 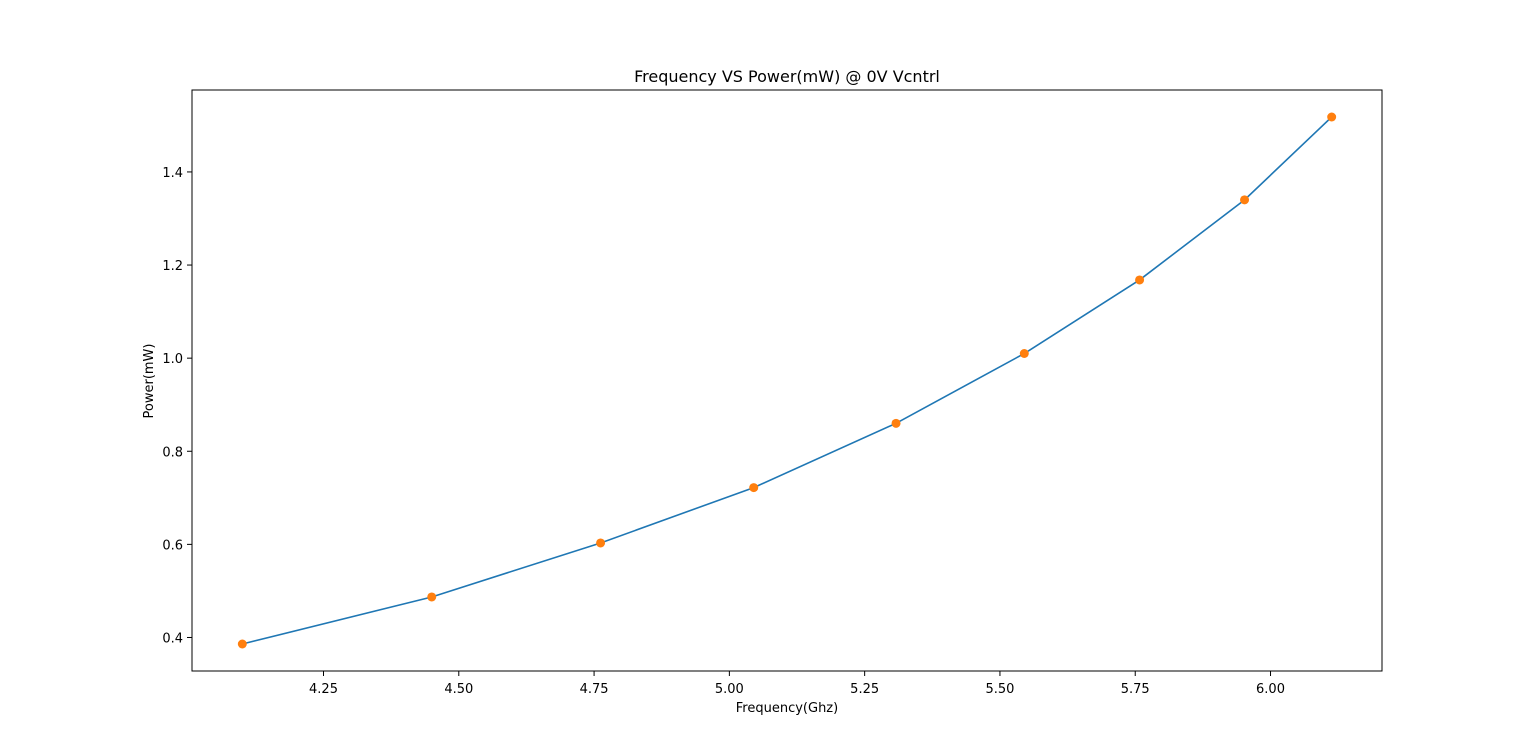 I want to click on y-tick-label: 0.6, so click(x=172, y=545).